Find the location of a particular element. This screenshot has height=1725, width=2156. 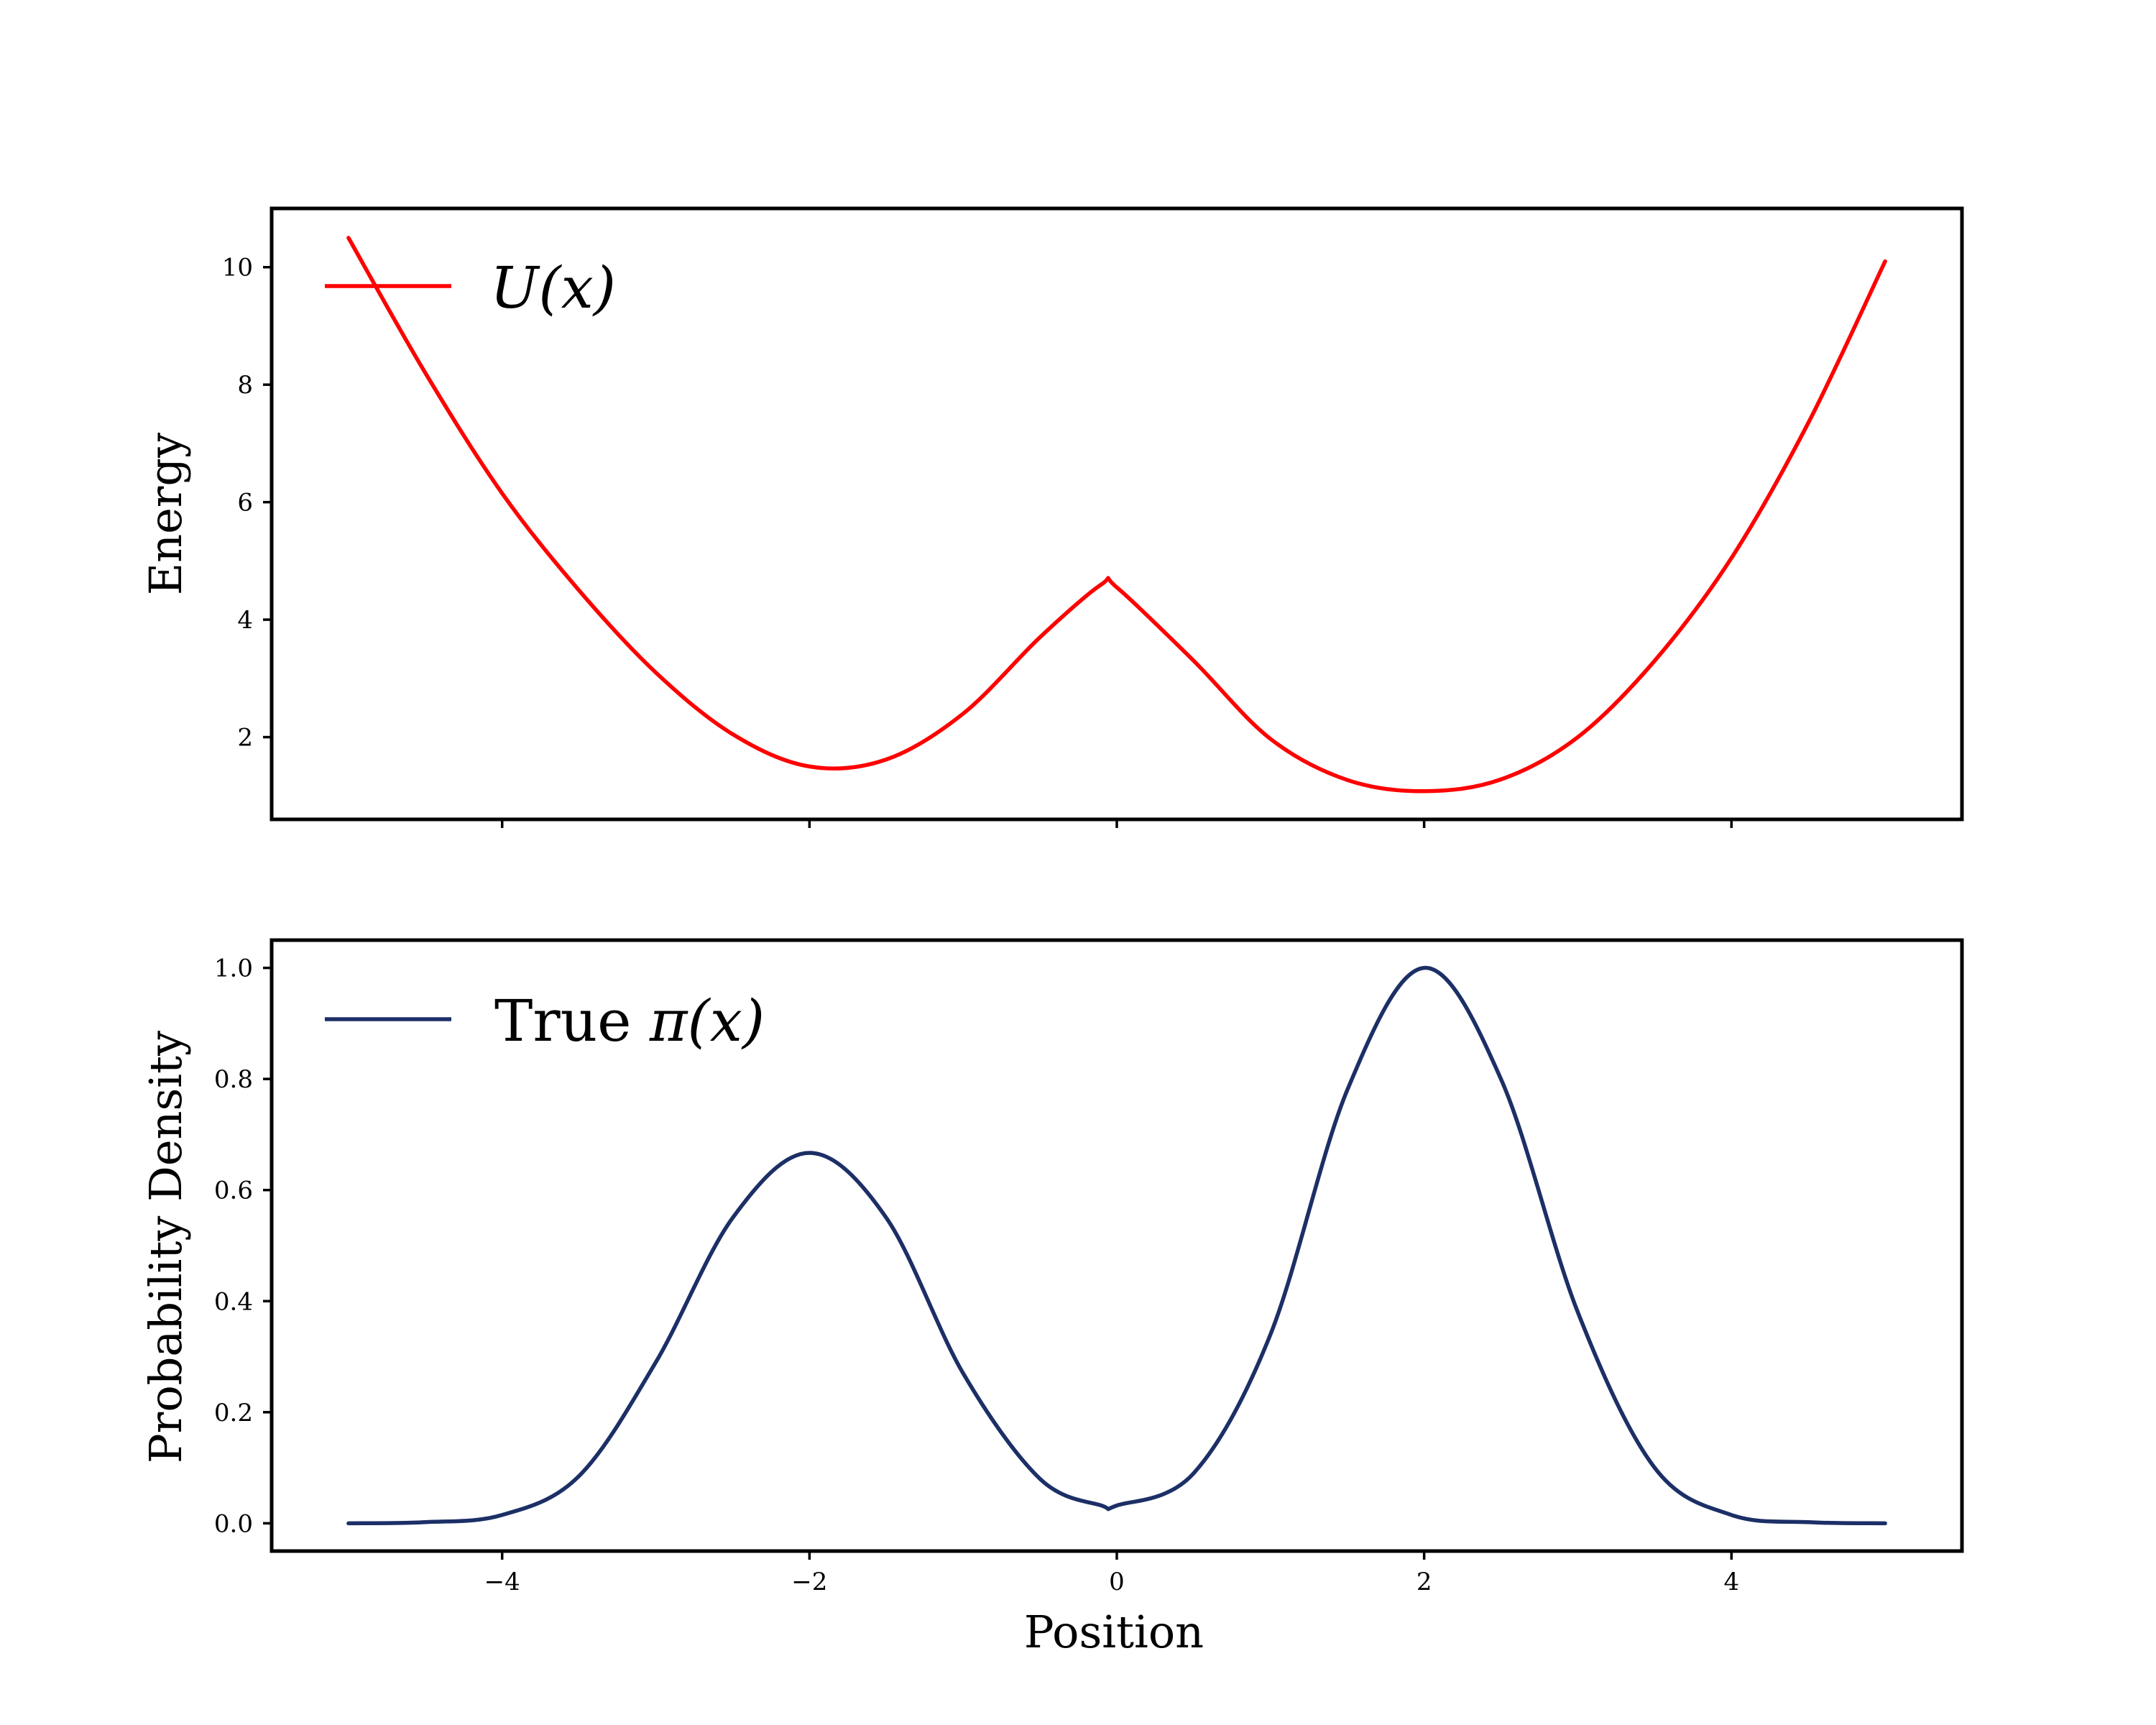

energy-y-tick-label: 4 is located at coordinates (245, 620).